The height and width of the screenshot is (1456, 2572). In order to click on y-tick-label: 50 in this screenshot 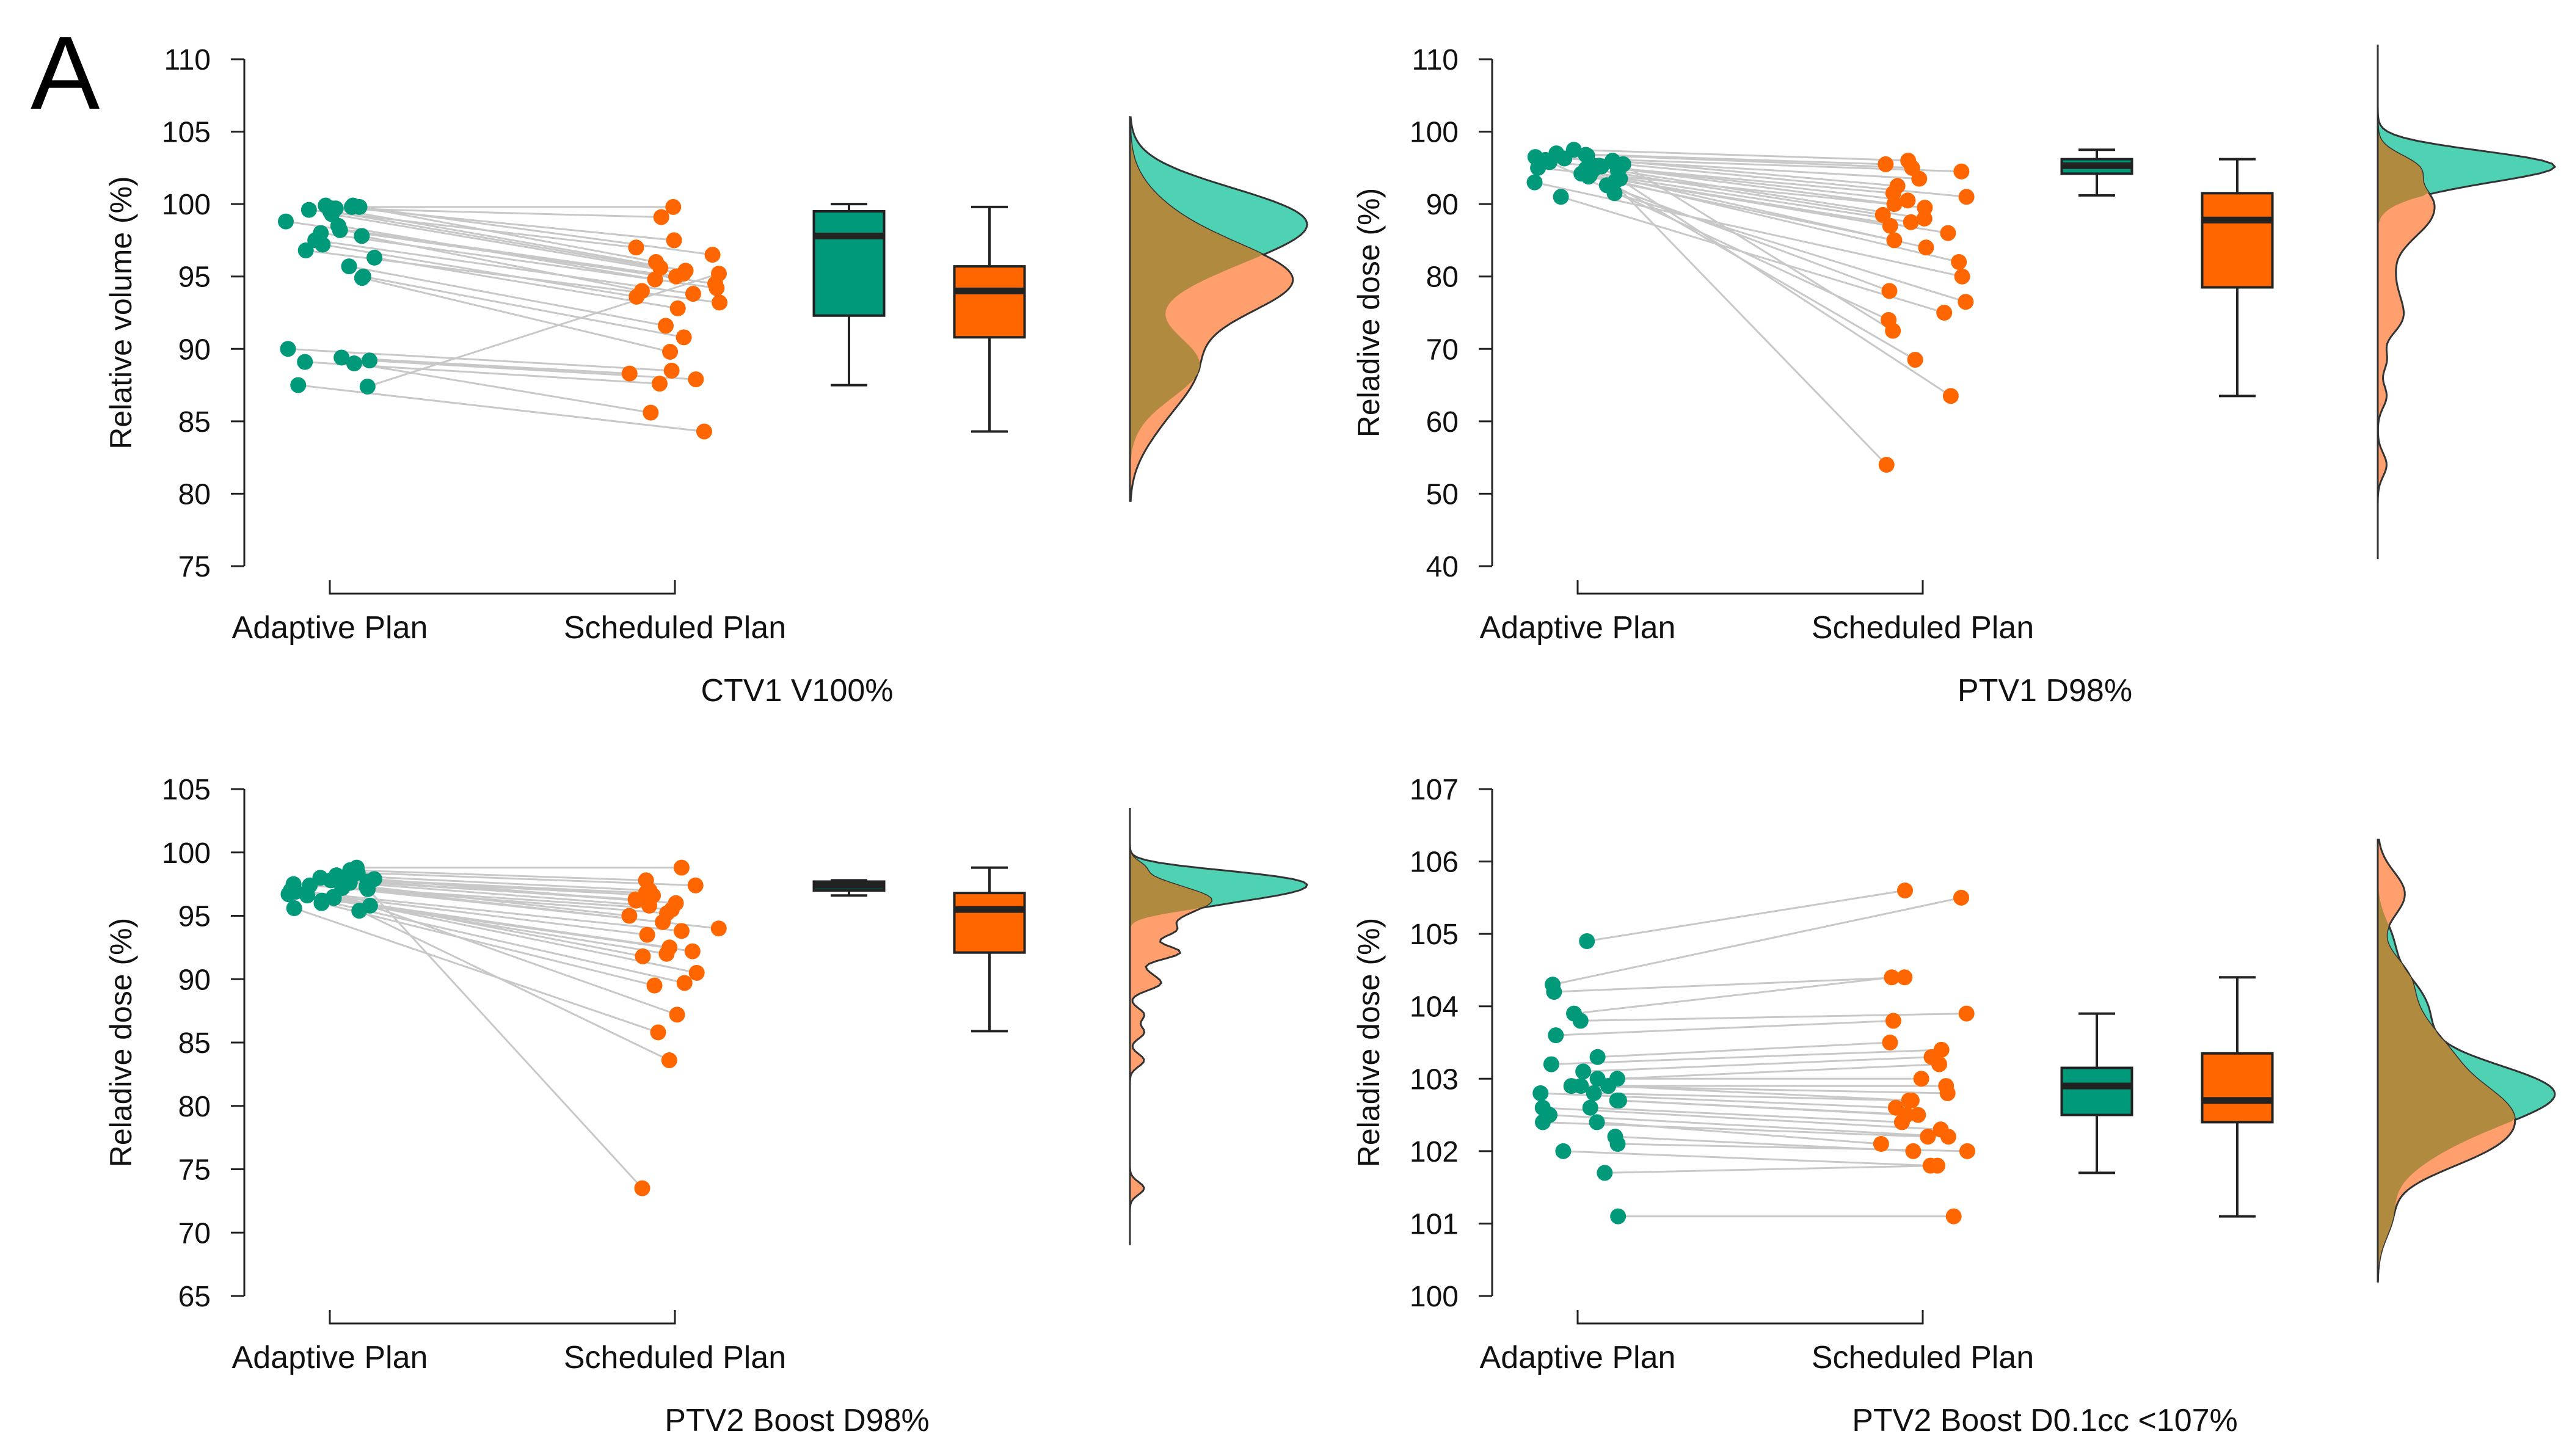, I will do `click(1442, 494)`.